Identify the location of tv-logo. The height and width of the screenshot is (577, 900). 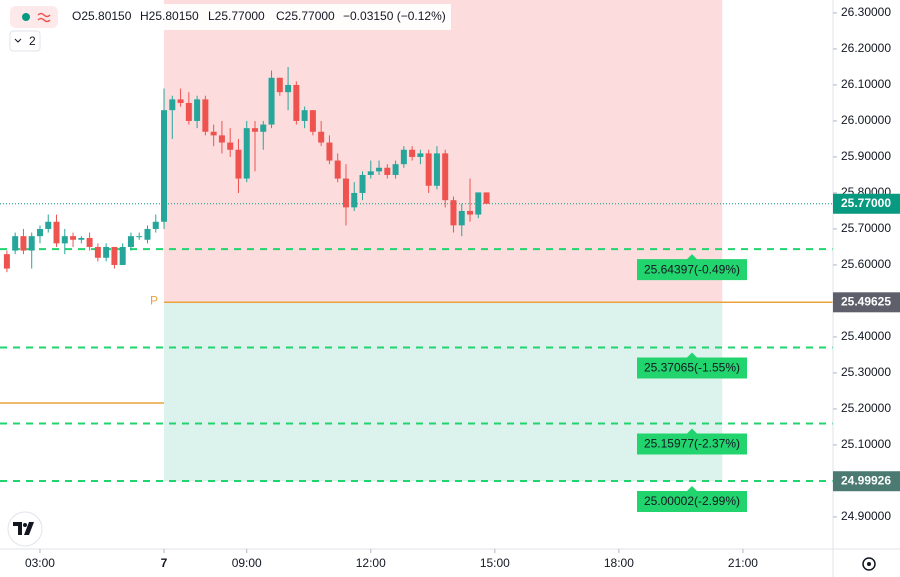
(25, 529).